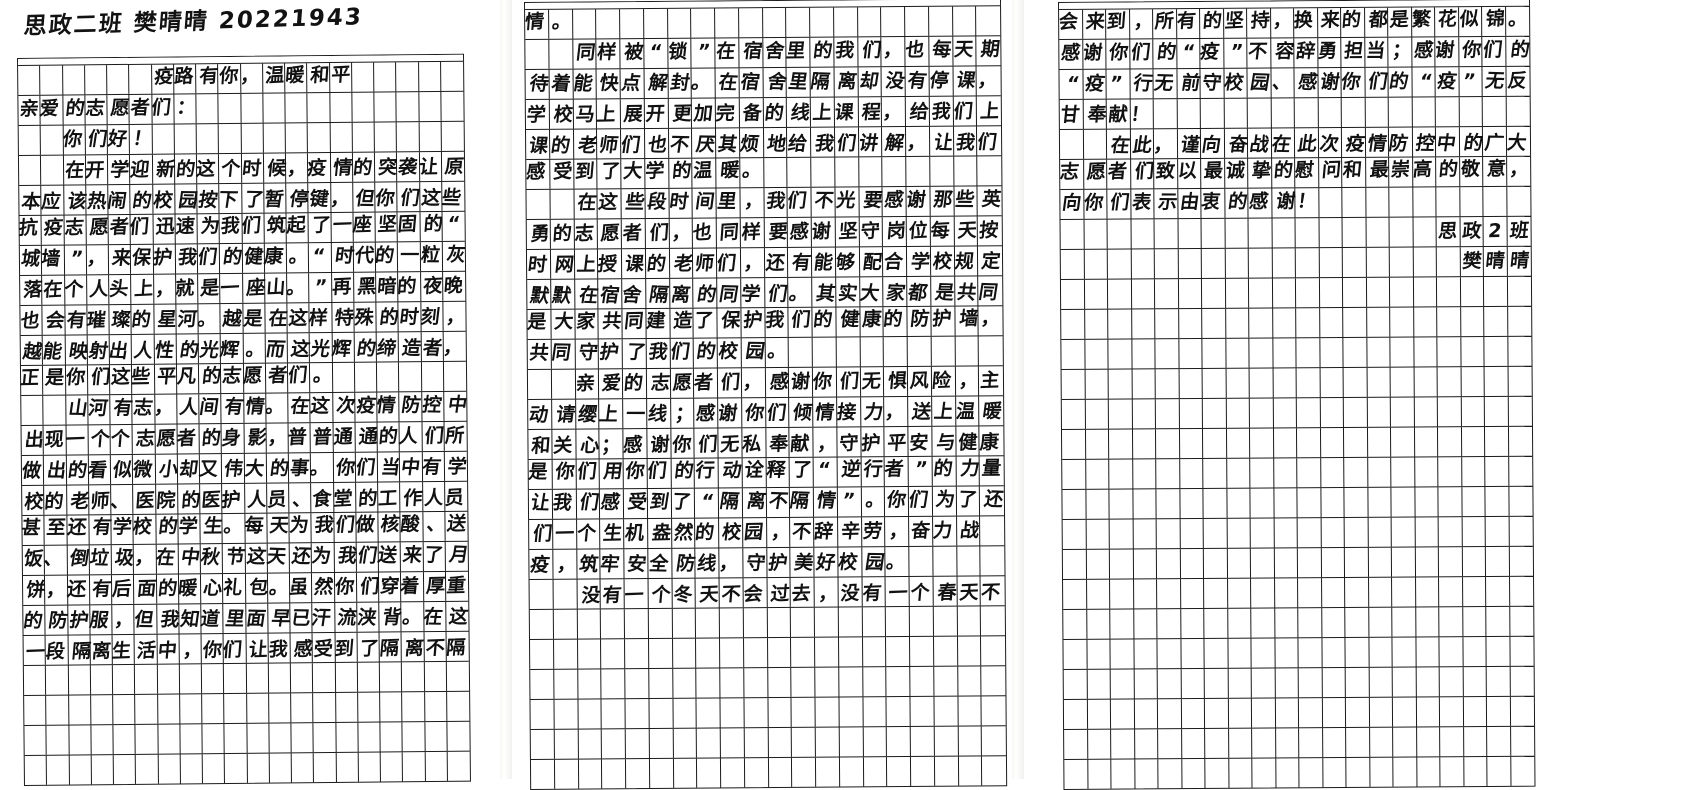 The image size is (1688, 790). Describe the element at coordinates (918, 231) in the screenshot. I see `grid-cell: 位` at that location.